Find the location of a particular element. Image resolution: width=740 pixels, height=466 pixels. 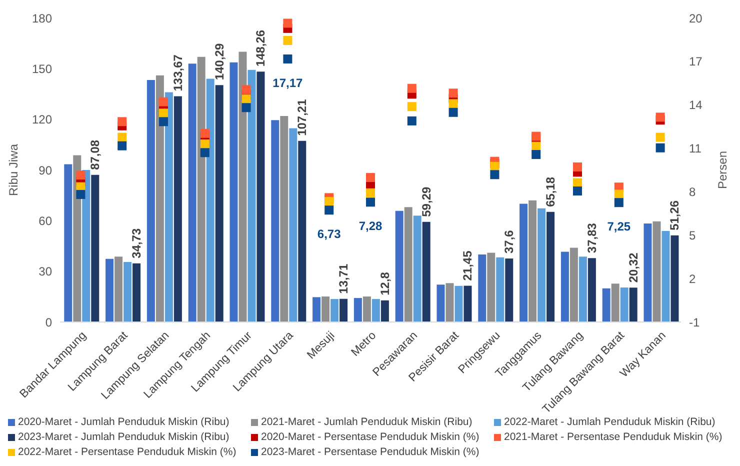

data-label: 37,6 is located at coordinates (509, 242).